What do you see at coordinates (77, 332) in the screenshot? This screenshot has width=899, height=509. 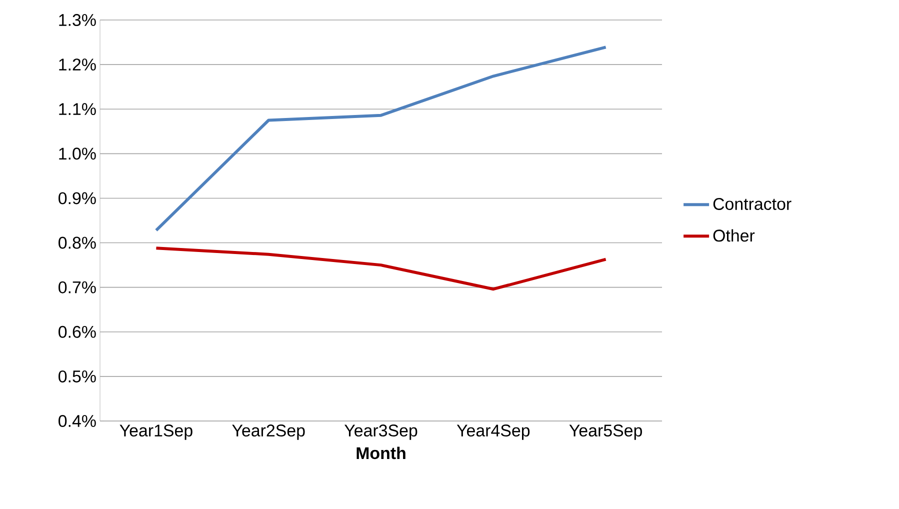 I see `y-tick-label: 0.6%` at bounding box center [77, 332].